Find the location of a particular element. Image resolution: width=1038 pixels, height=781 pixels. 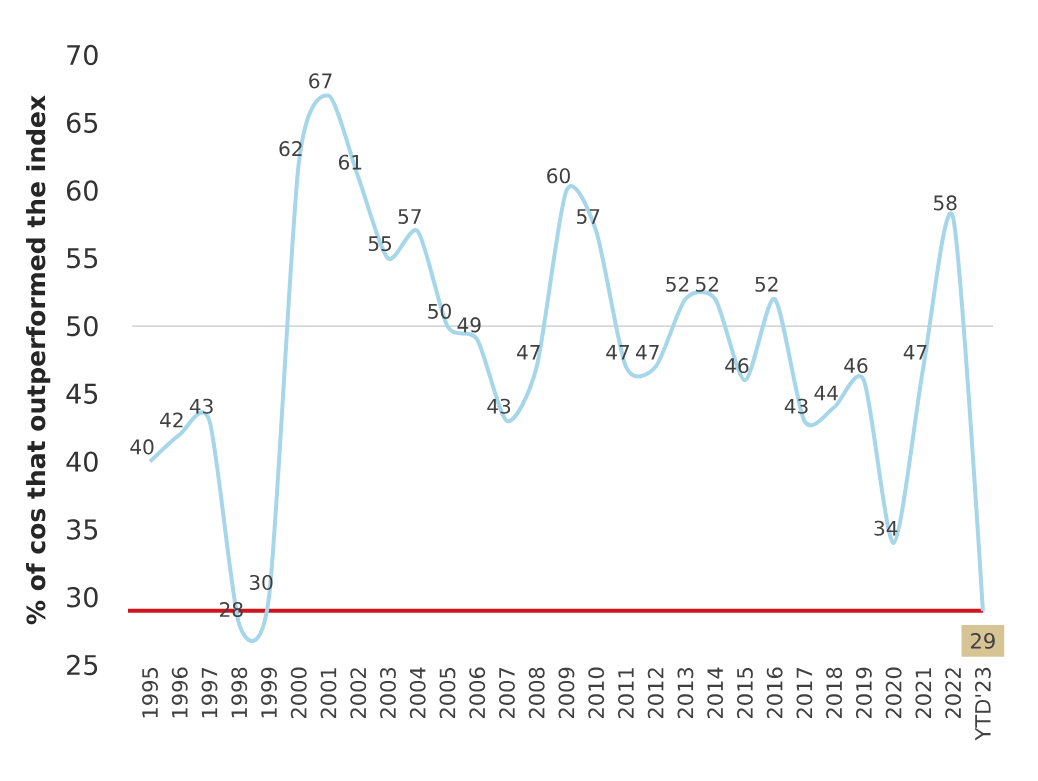

y-tick-label: 45 is located at coordinates (82, 393).